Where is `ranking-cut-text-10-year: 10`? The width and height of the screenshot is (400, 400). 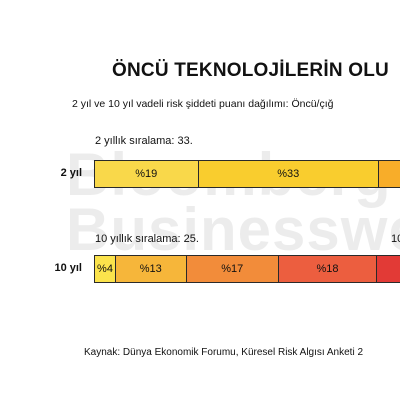 ranking-cut-text-10-year: 10 is located at coordinates (395, 239).